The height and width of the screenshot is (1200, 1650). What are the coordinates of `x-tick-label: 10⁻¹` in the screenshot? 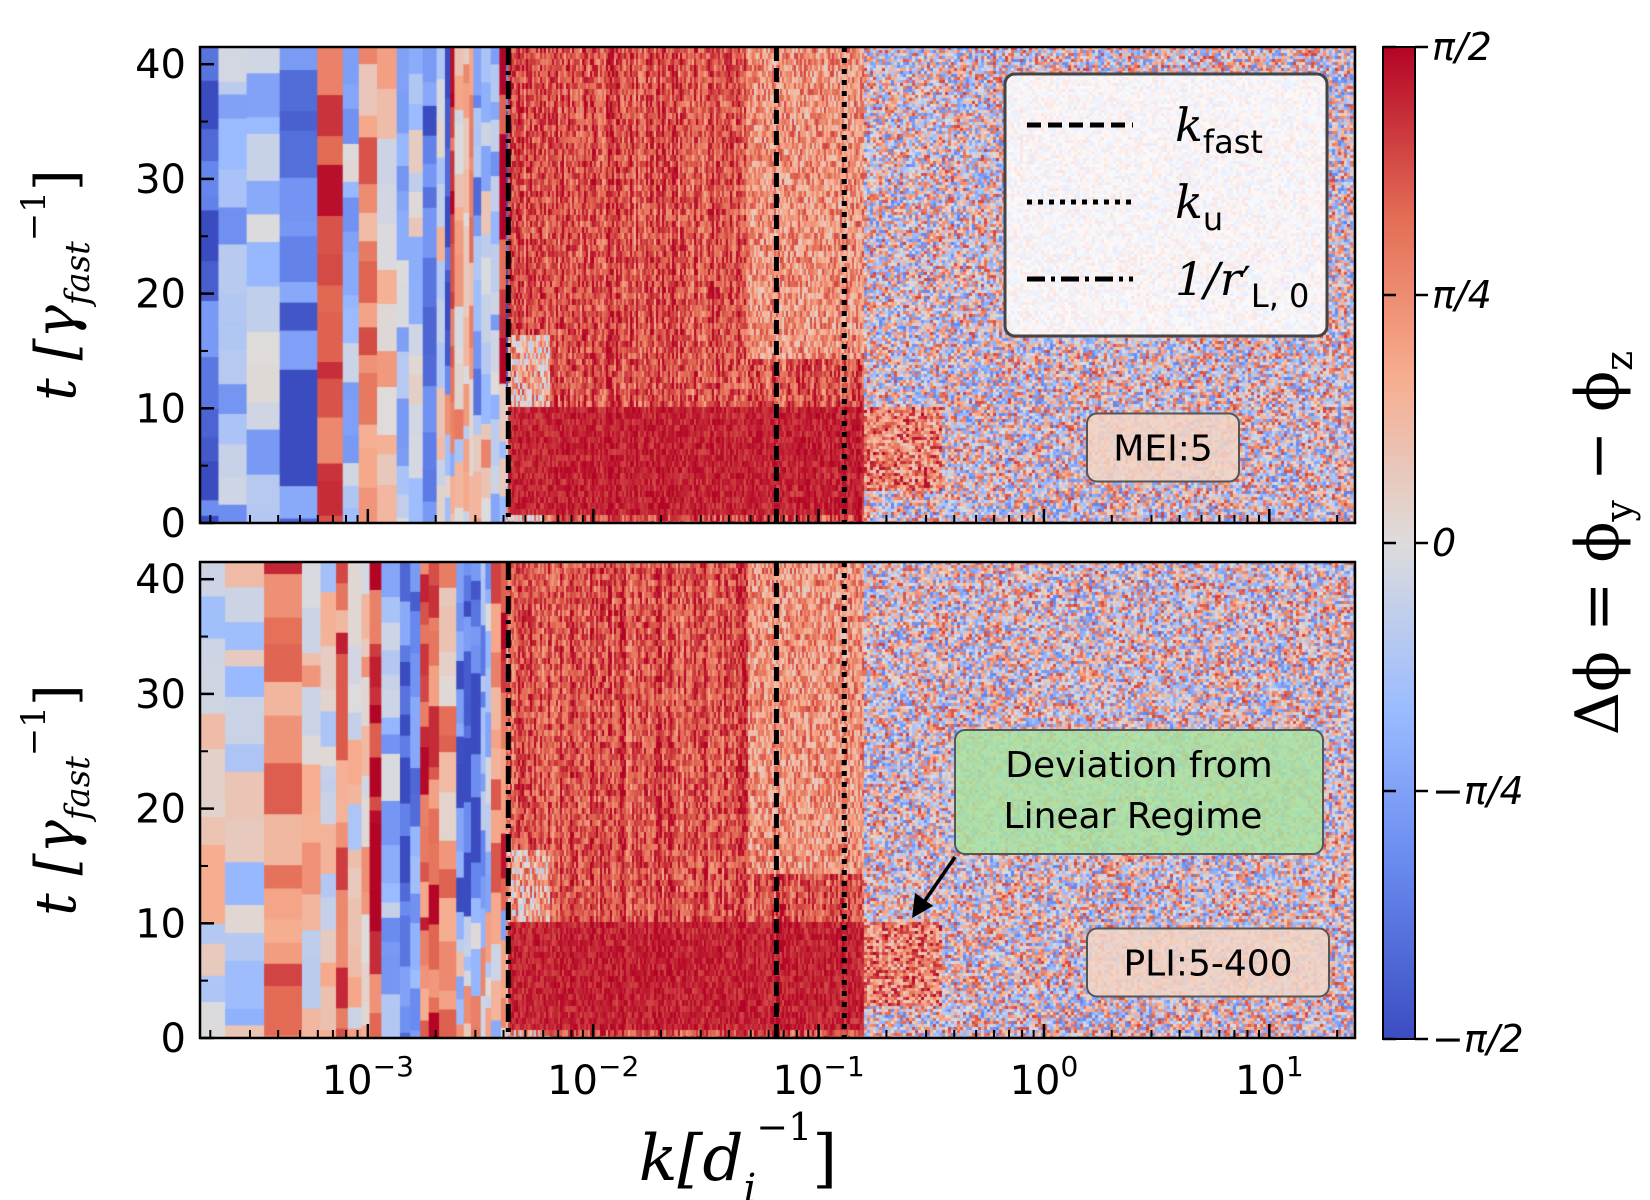 It's located at (818, 1077).